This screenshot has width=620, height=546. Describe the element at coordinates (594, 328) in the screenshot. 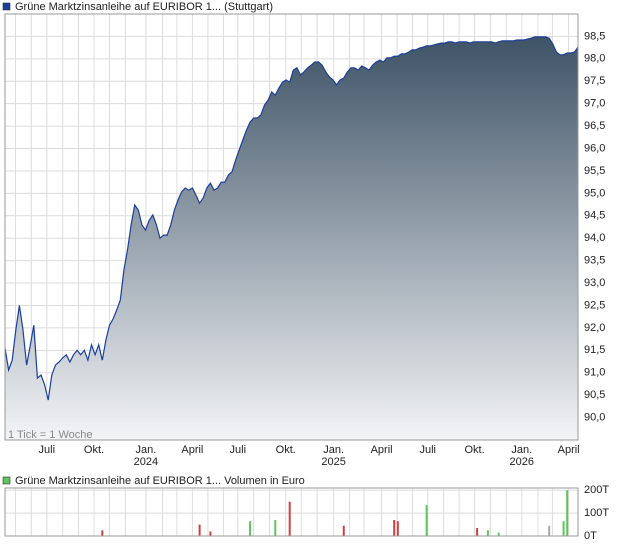

I see `y-tick-label: 92,0` at that location.